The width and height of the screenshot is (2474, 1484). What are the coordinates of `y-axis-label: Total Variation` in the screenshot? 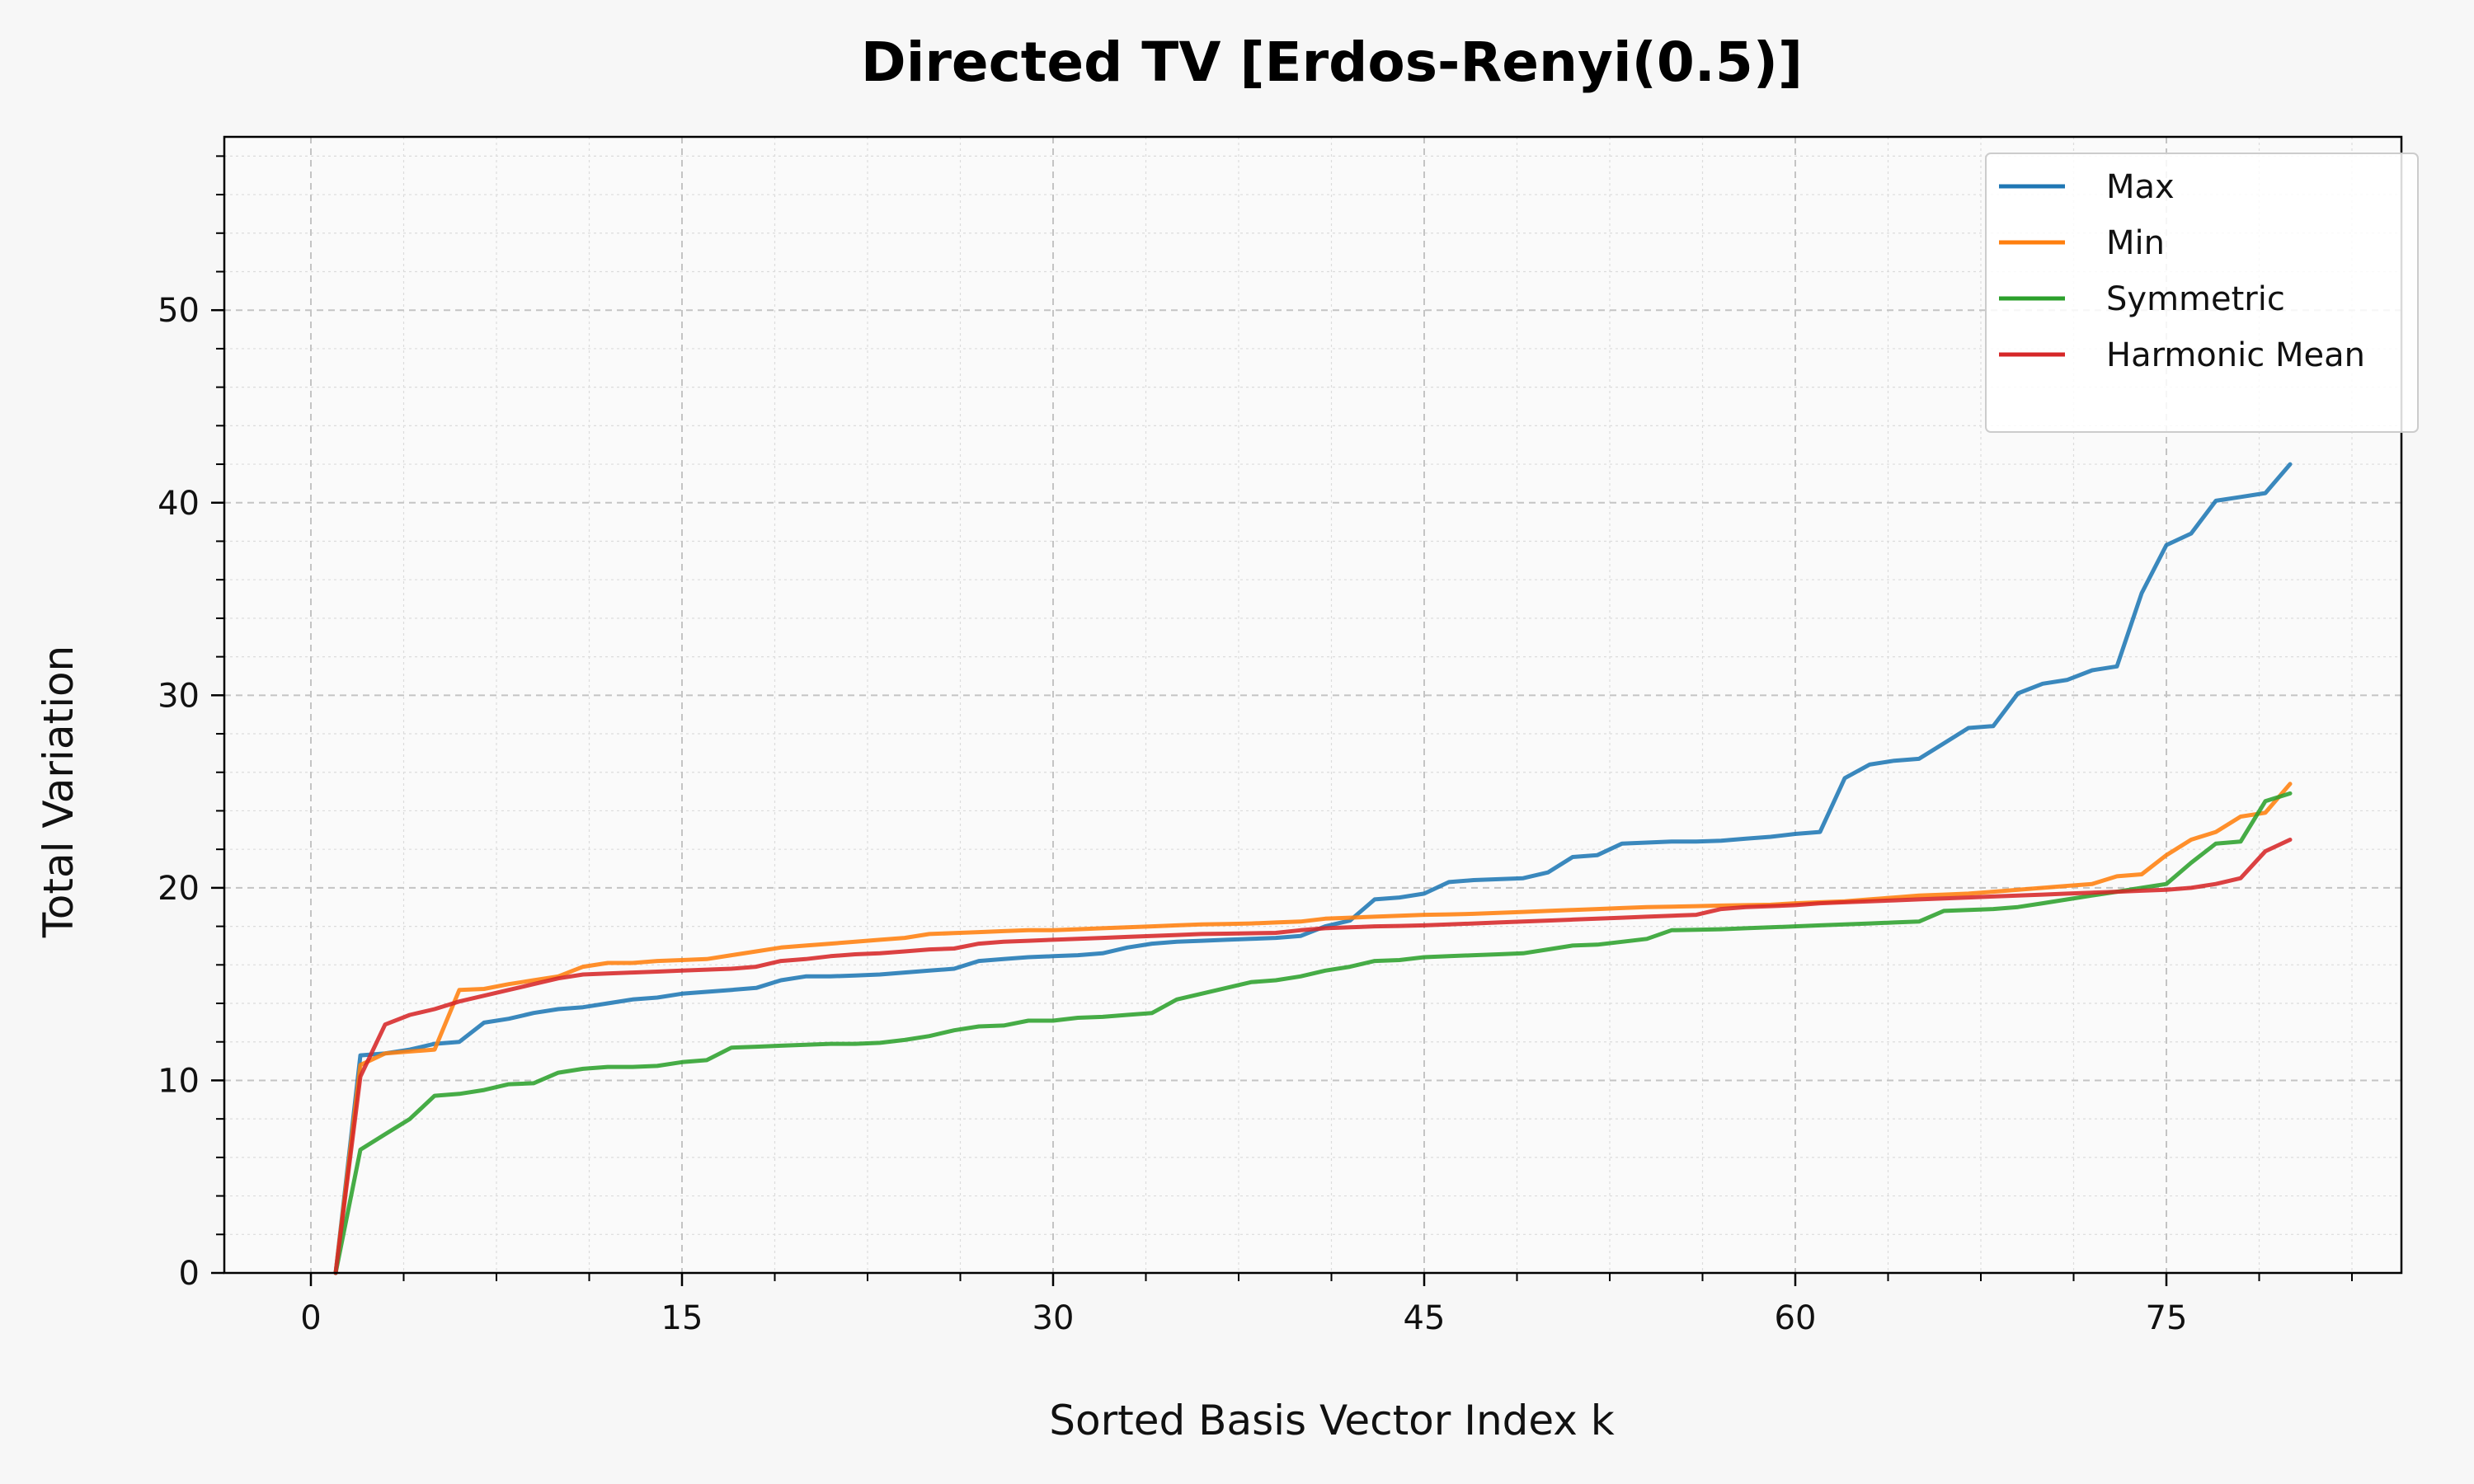 It's located at (58, 792).